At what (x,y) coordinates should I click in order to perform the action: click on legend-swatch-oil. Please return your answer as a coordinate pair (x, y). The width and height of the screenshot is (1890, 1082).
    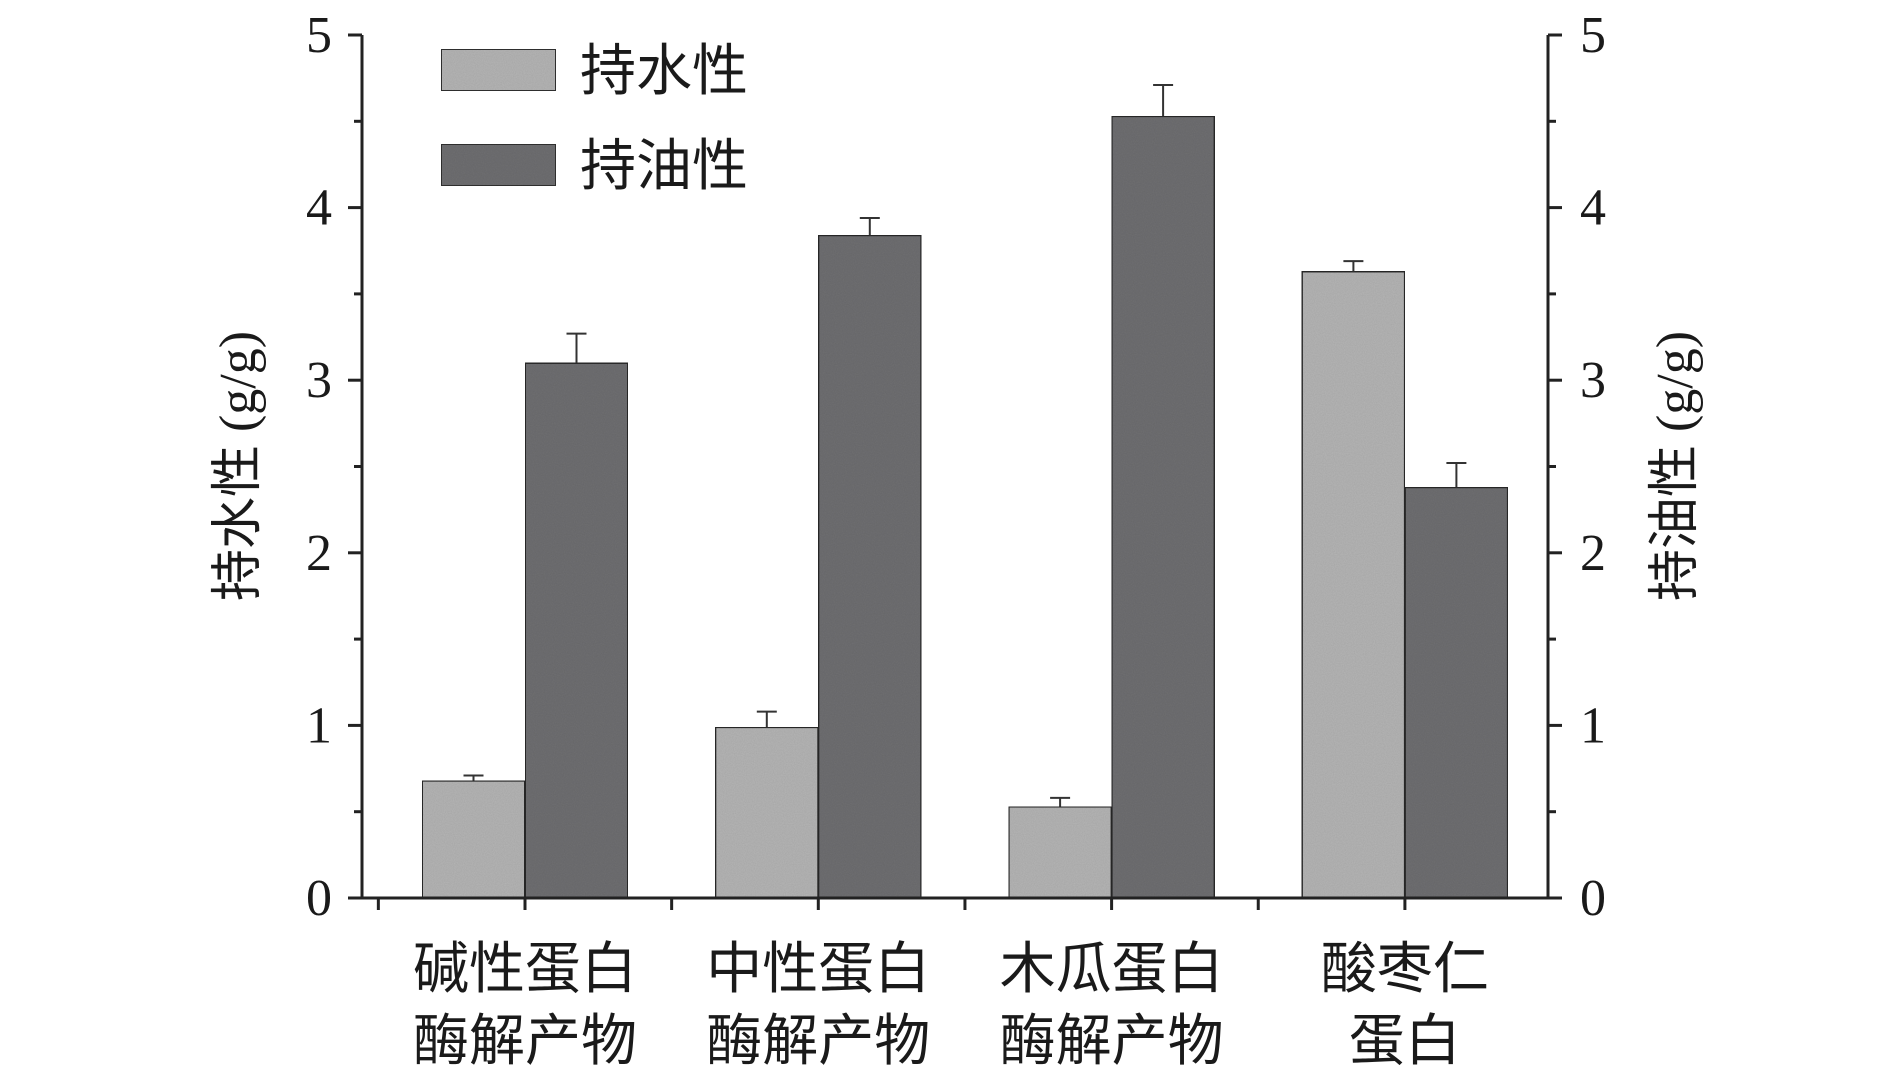
    Looking at the image, I should click on (498, 165).